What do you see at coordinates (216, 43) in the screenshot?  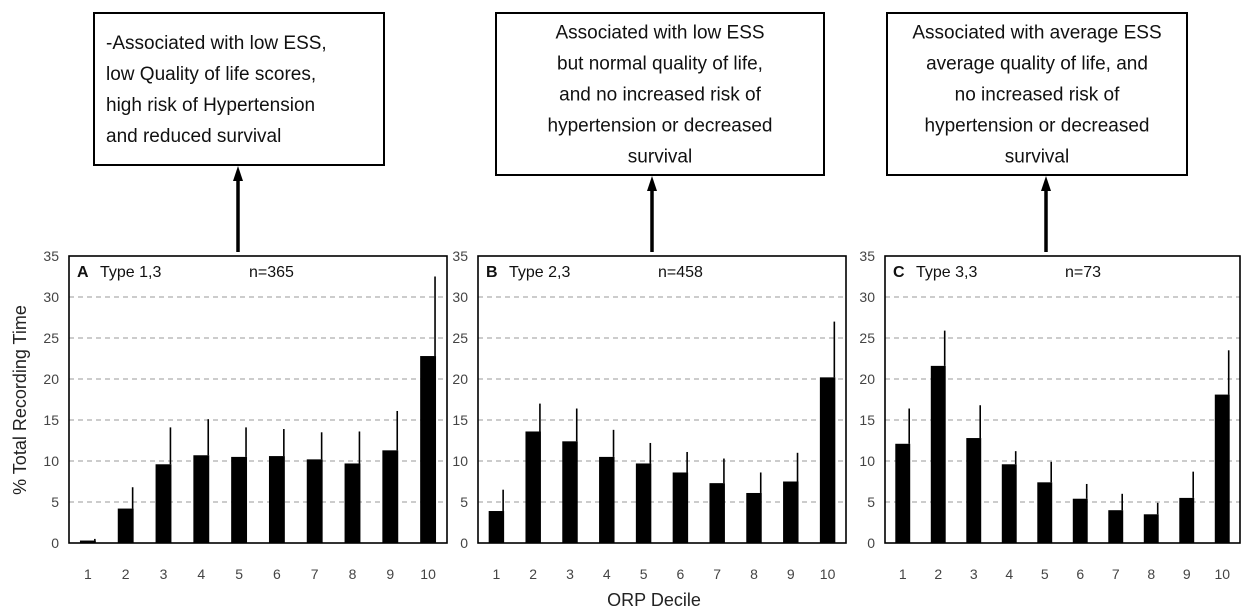 I see `annotation-line: -Associated with low ESS,` at bounding box center [216, 43].